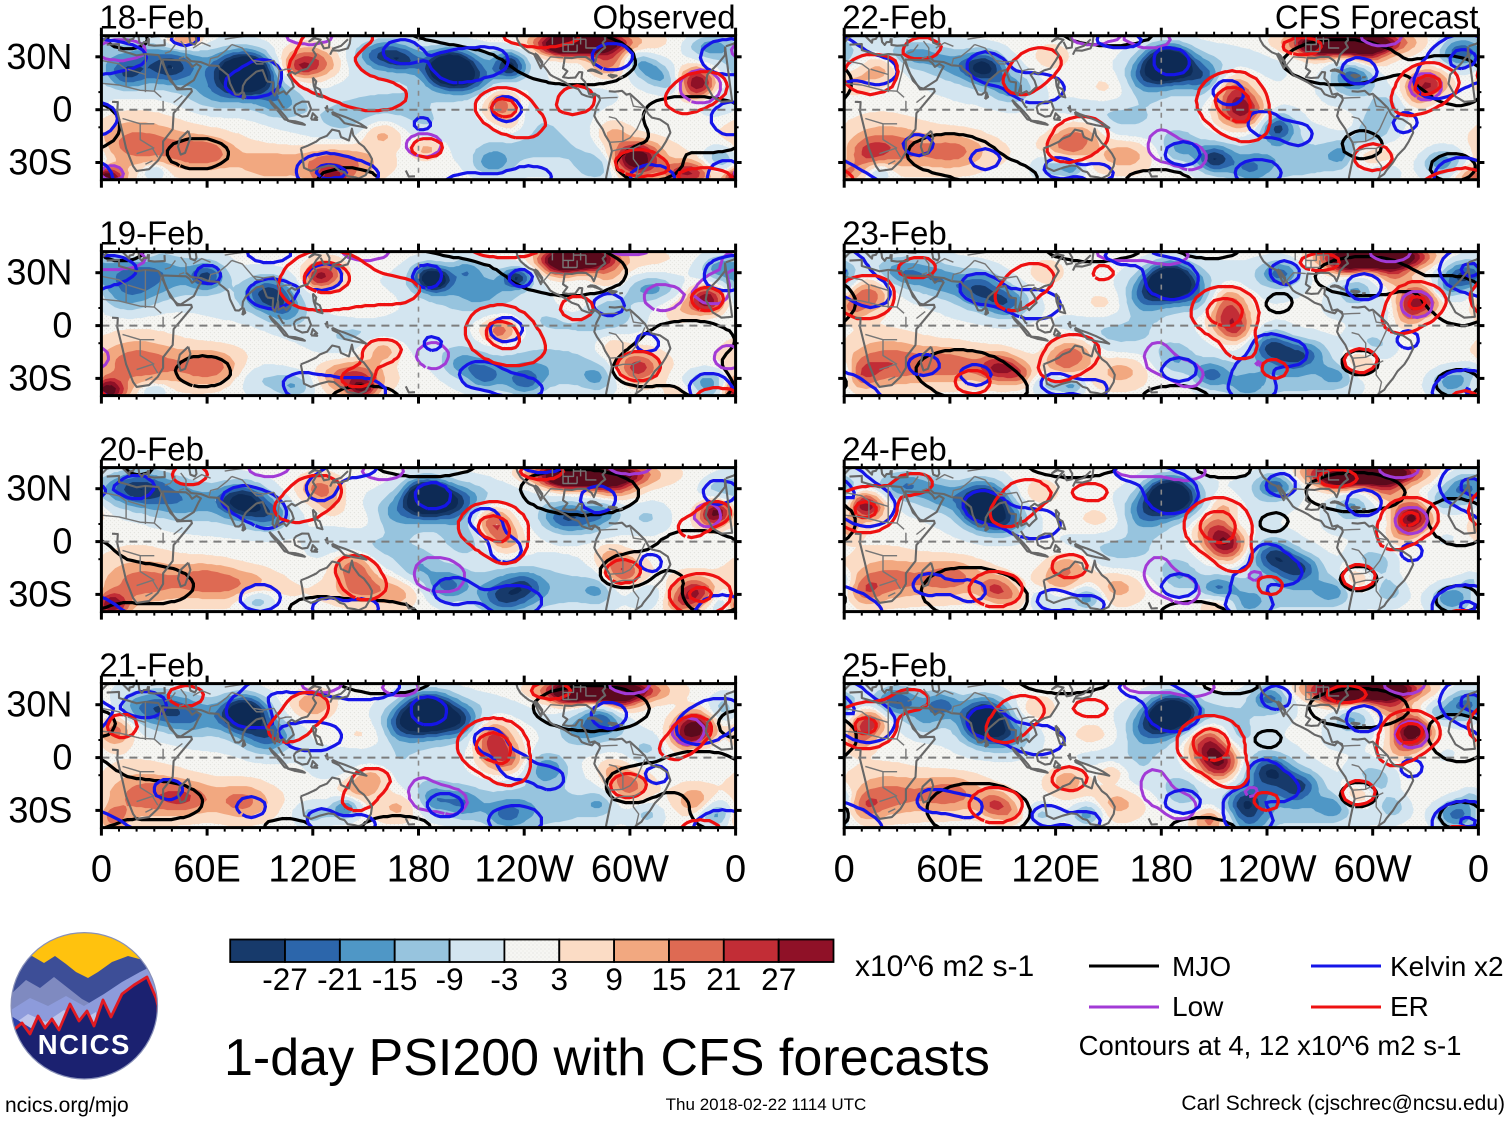 The image size is (1510, 1126). What do you see at coordinates (1343, 1103) in the screenshot?
I see `svg-text:Carl Schreck (cjschrec@ncsu.ed: Carl Schreck (cjschrec@ncsu.edu)` at bounding box center [1343, 1103].